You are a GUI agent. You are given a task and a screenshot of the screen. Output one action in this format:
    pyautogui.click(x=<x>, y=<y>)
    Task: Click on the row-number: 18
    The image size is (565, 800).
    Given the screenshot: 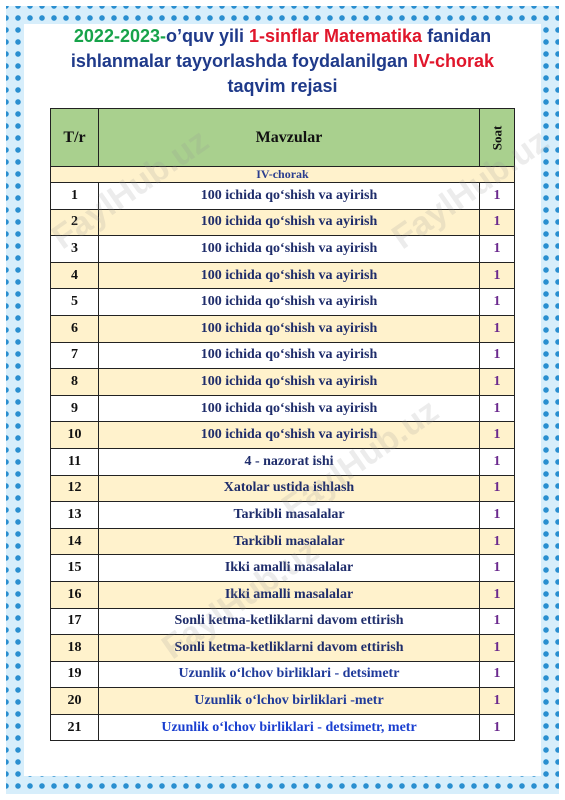 What is the action you would take?
    pyautogui.click(x=74, y=648)
    